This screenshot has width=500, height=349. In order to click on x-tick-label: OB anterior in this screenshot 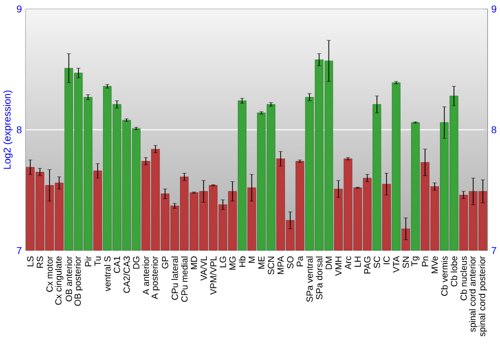, I will do `click(69, 279)`.